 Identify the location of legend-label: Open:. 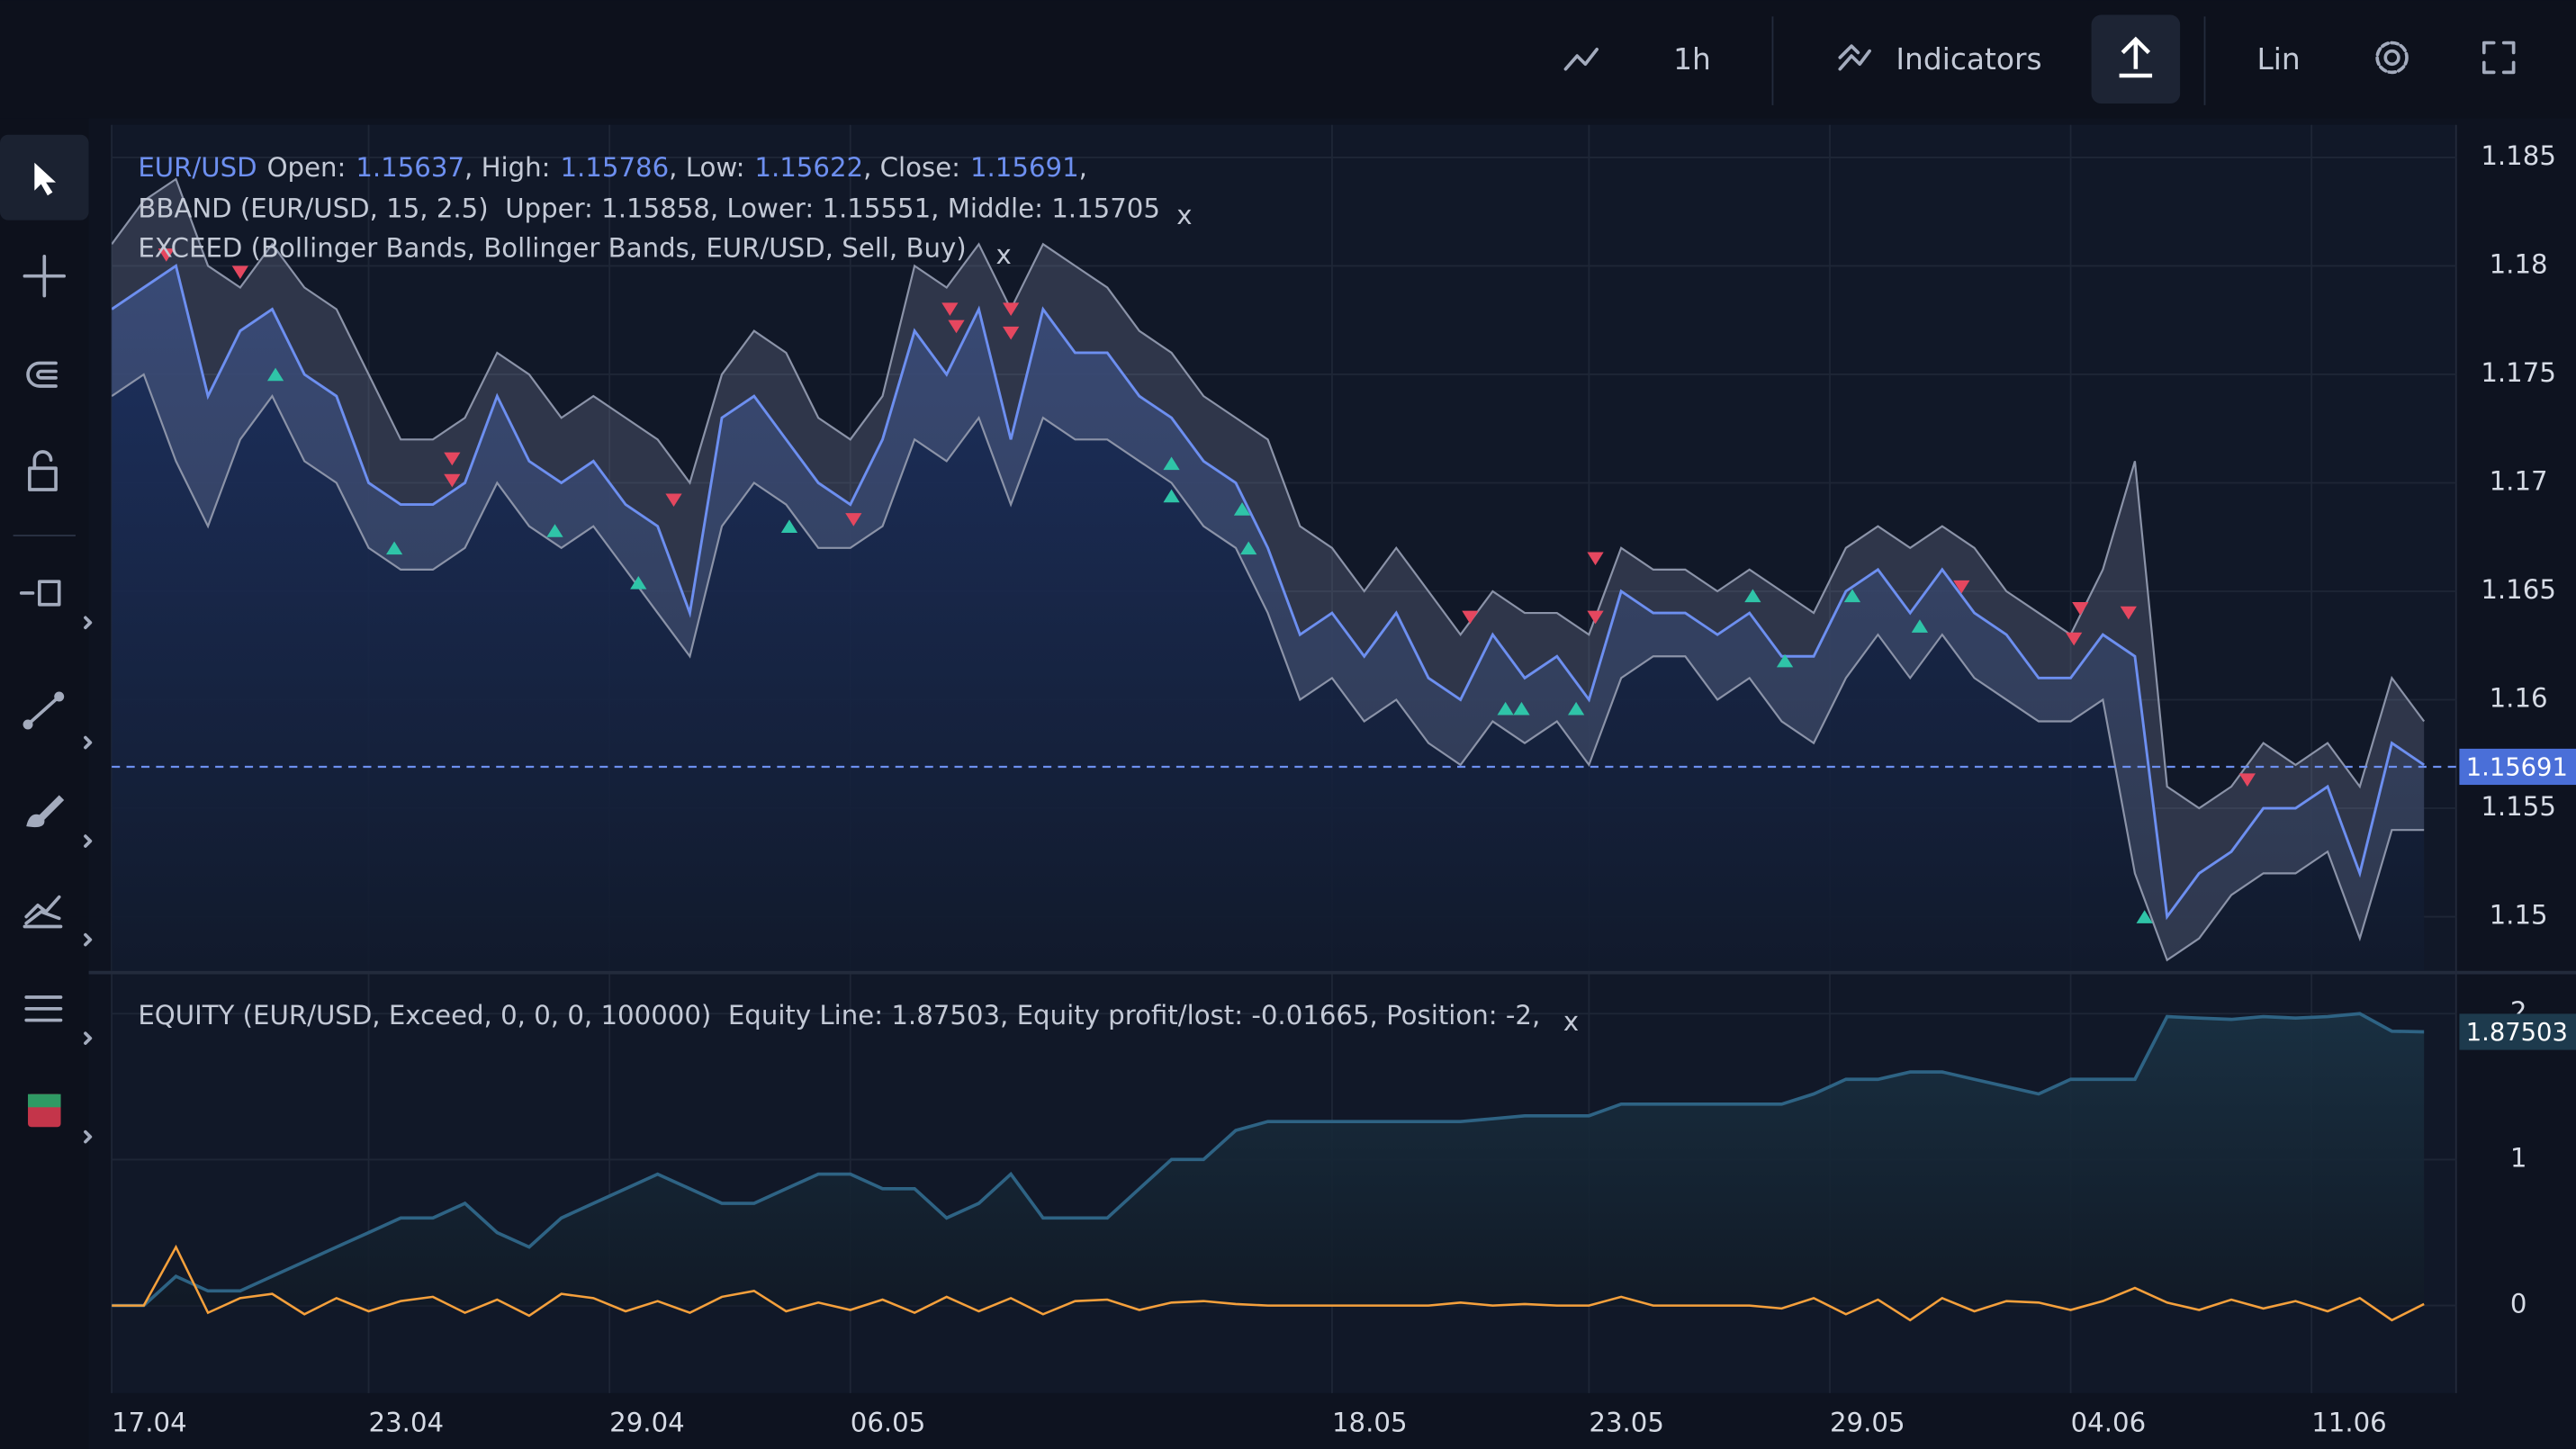
(307, 167).